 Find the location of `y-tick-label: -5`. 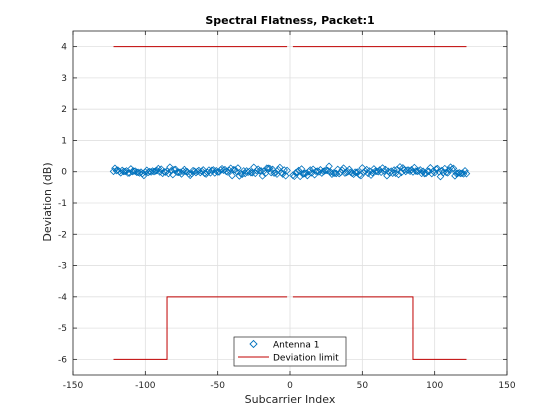

y-tick-label: -5 is located at coordinates (62, 329).